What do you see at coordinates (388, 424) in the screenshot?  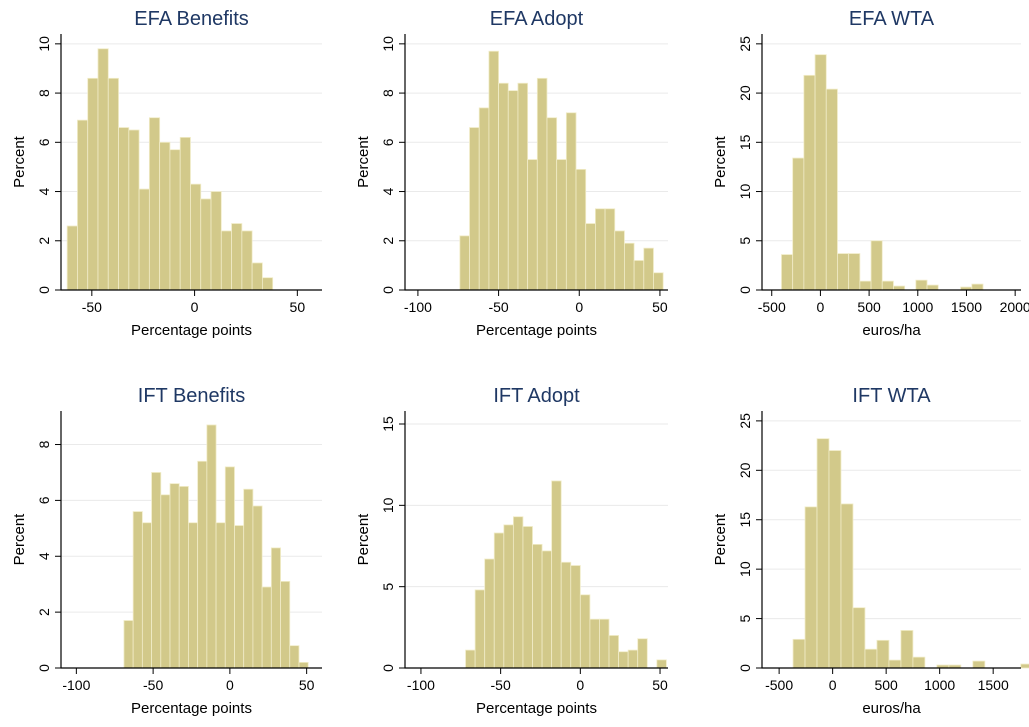 I see `y-tick-label: 15` at bounding box center [388, 424].